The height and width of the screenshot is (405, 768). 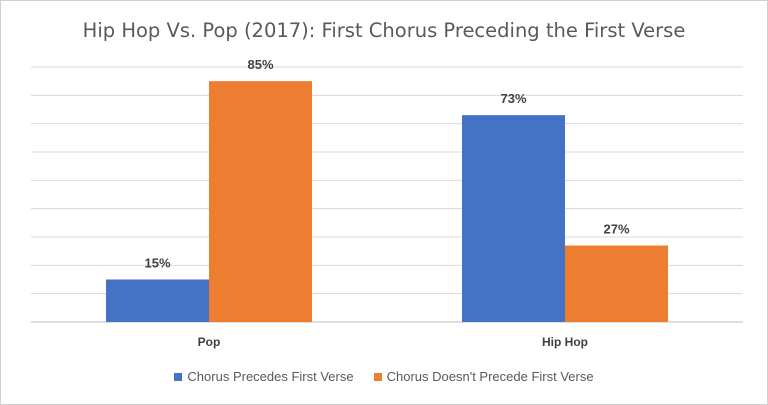 What do you see at coordinates (260, 64) in the screenshot?
I see `data-label: 85%` at bounding box center [260, 64].